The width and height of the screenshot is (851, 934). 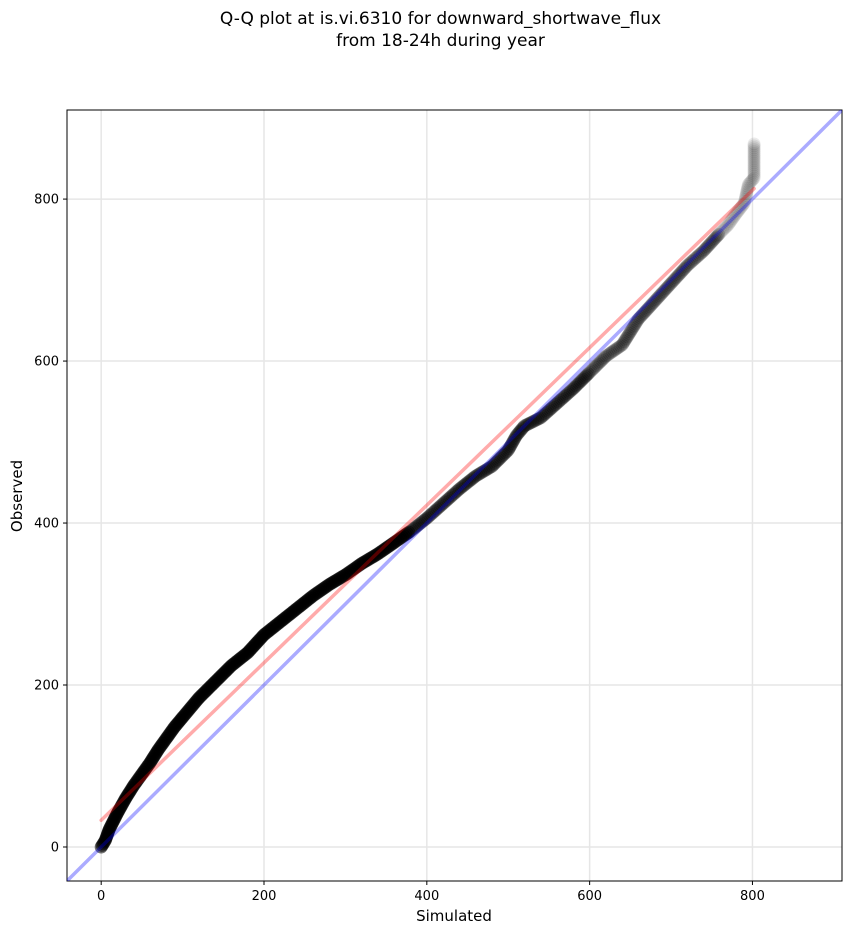 I want to click on x-axis-label: Simulated, so click(x=454, y=916).